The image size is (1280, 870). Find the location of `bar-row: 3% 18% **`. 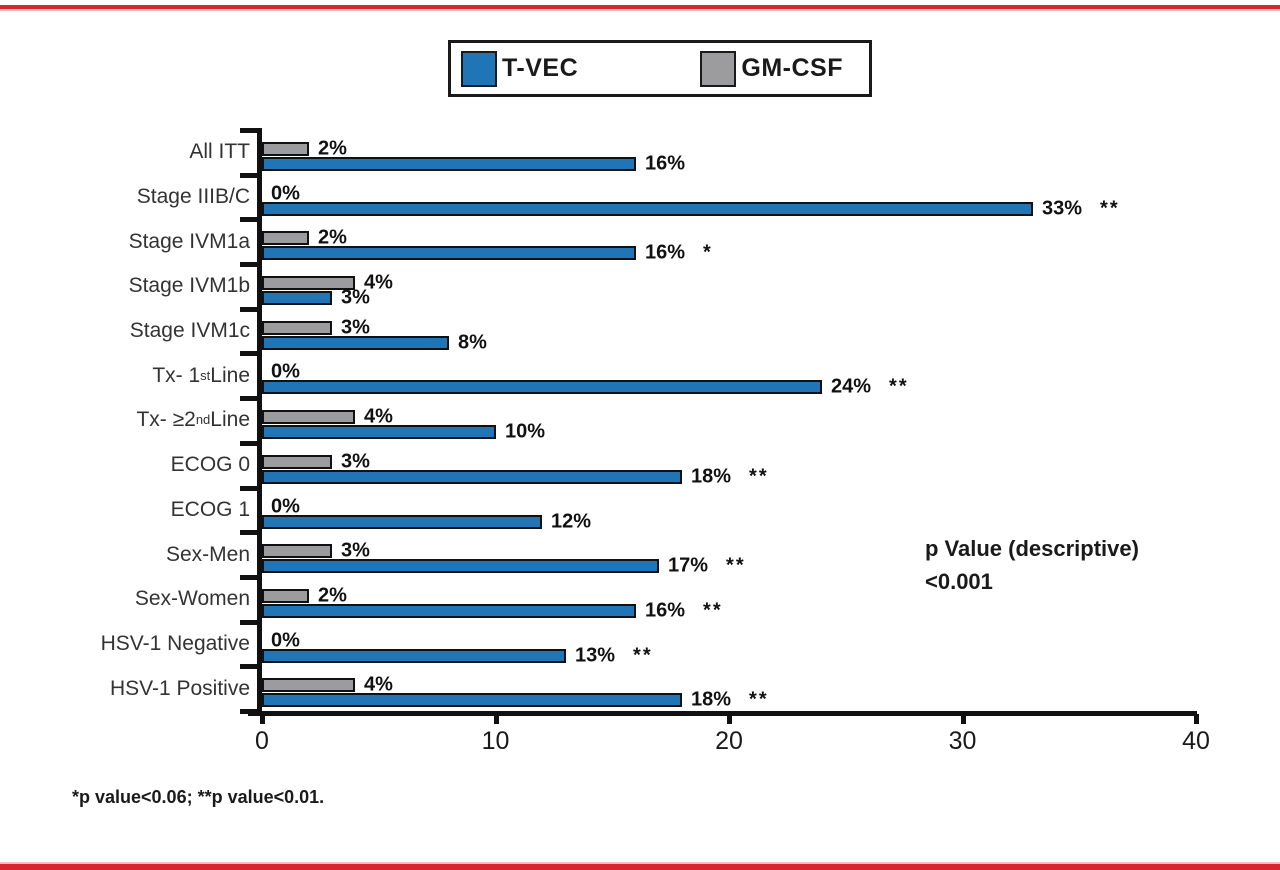

bar-row: 3% 18% ** is located at coordinates (729, 465).